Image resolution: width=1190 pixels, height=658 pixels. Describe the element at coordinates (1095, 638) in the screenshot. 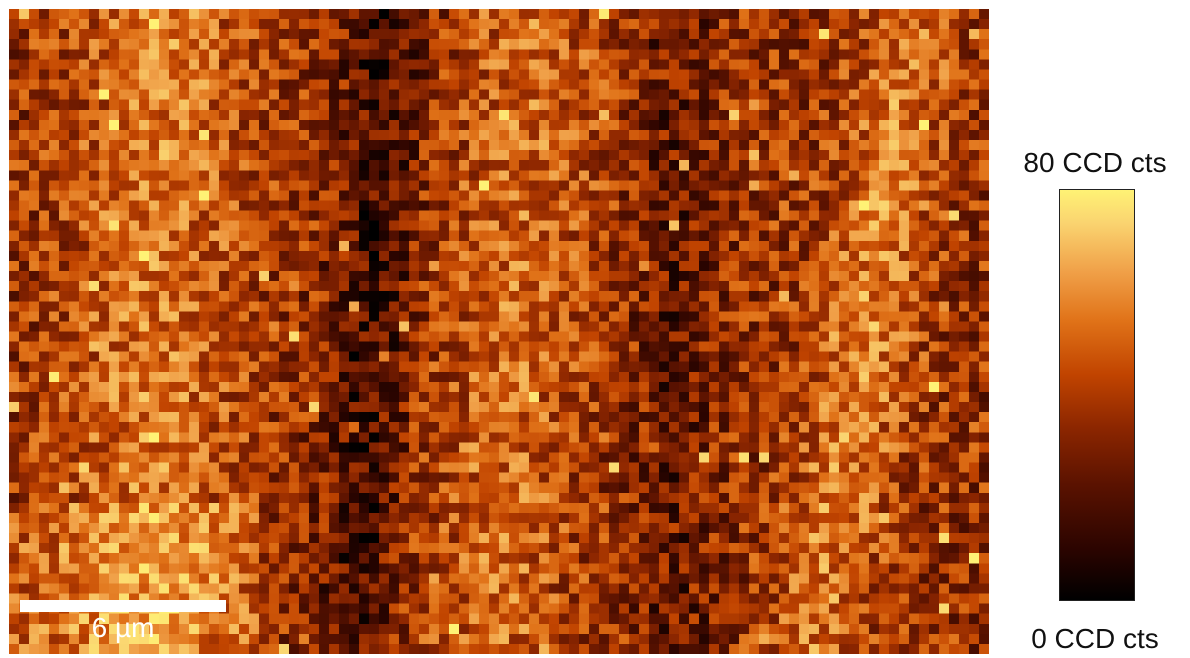

I see `colorbar-min-label: 0 CCD cts` at that location.